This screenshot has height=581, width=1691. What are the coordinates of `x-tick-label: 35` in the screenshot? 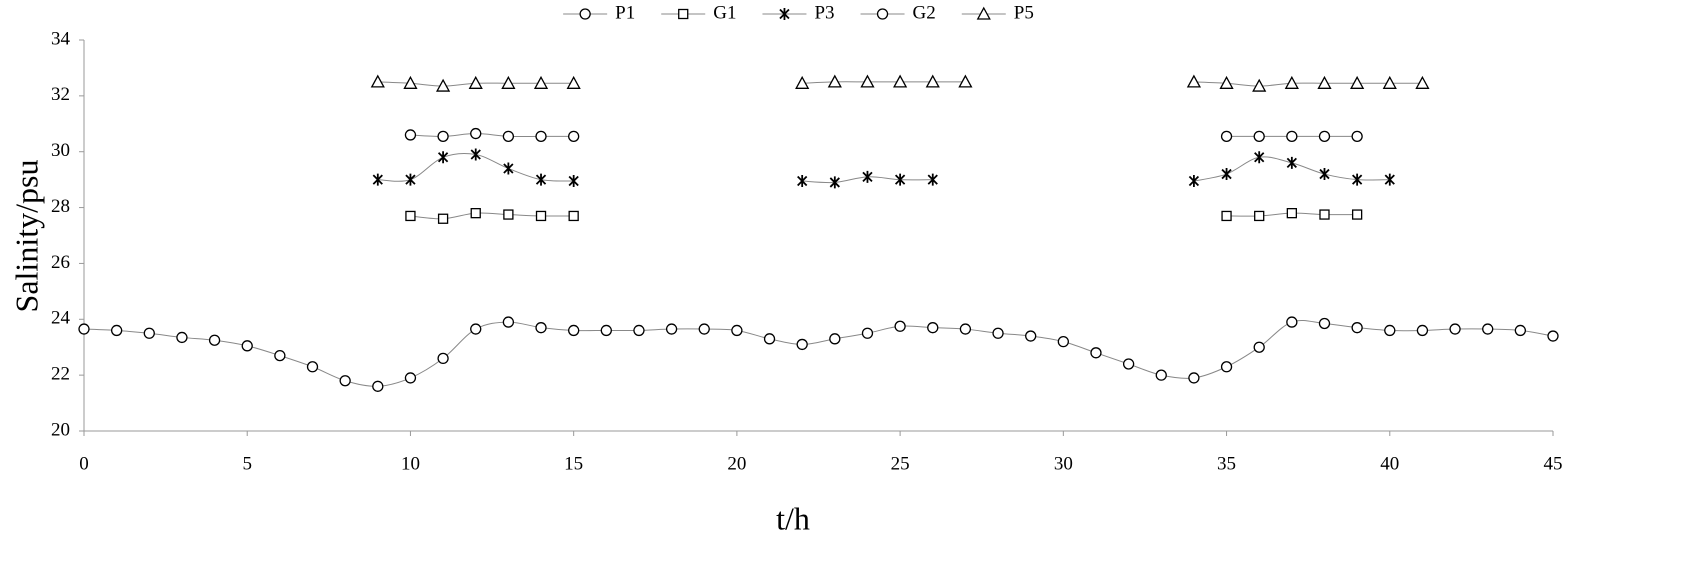 It's located at (1226, 463).